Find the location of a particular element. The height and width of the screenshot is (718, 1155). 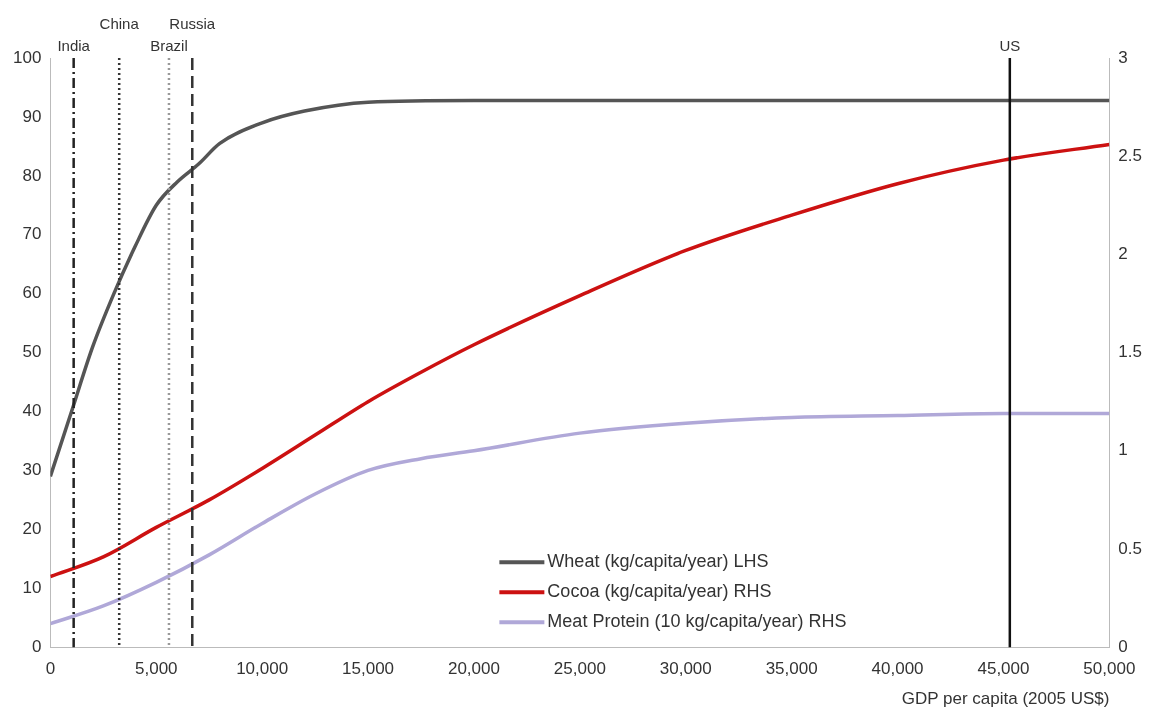

x-tick-label: 45,000 is located at coordinates (1003, 669).